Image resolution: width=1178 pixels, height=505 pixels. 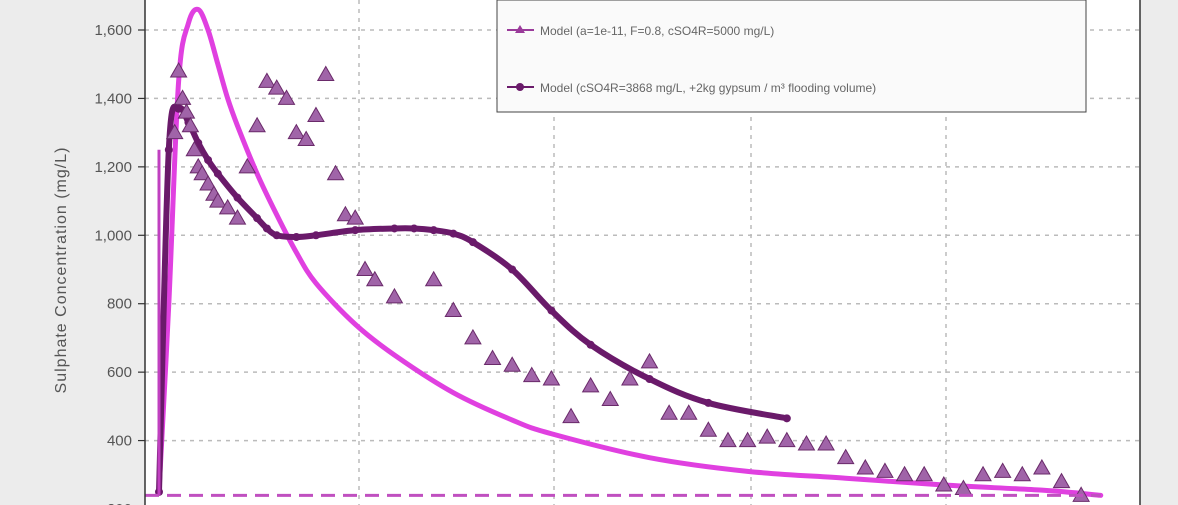 What do you see at coordinates (61, 270) in the screenshot?
I see `y-axis-label: Sulphate Concentration (mg/L)` at bounding box center [61, 270].